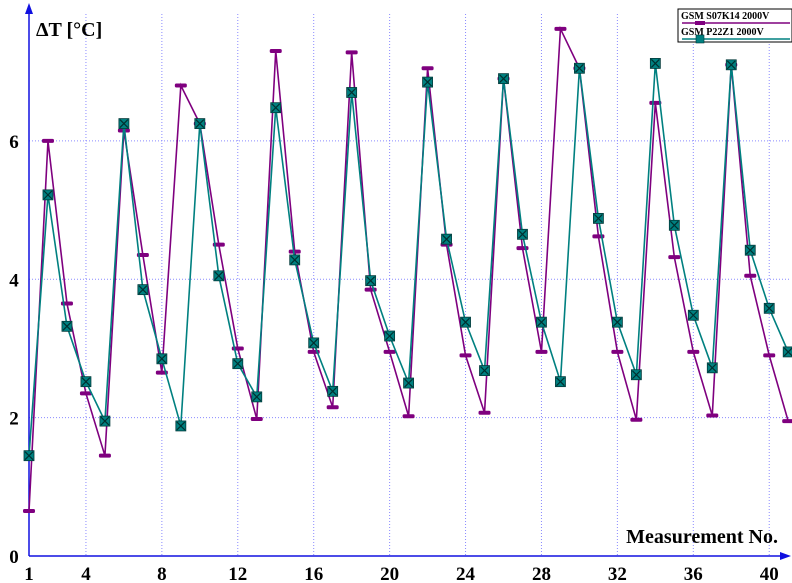 Image resolution: width=792 pixels, height=583 pixels. What do you see at coordinates (734, 26) in the screenshot?
I see `legend: GSM S07K14 2000V GSM P22Z1 2000V` at bounding box center [734, 26].